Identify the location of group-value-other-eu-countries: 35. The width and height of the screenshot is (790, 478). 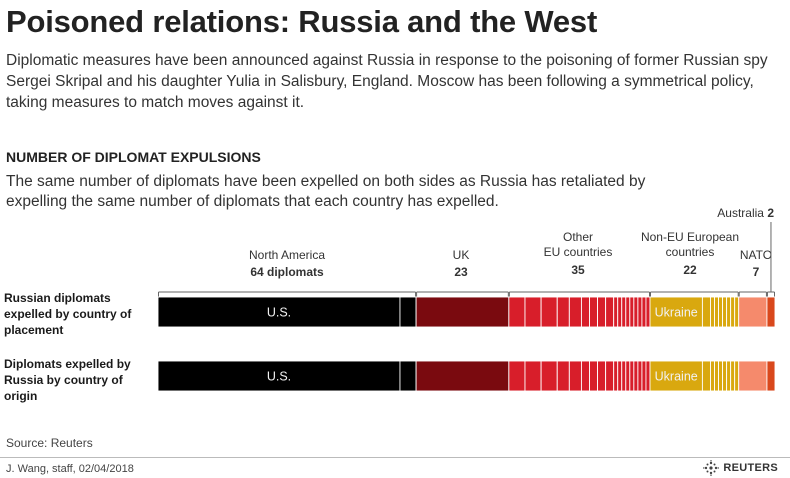
(578, 270).